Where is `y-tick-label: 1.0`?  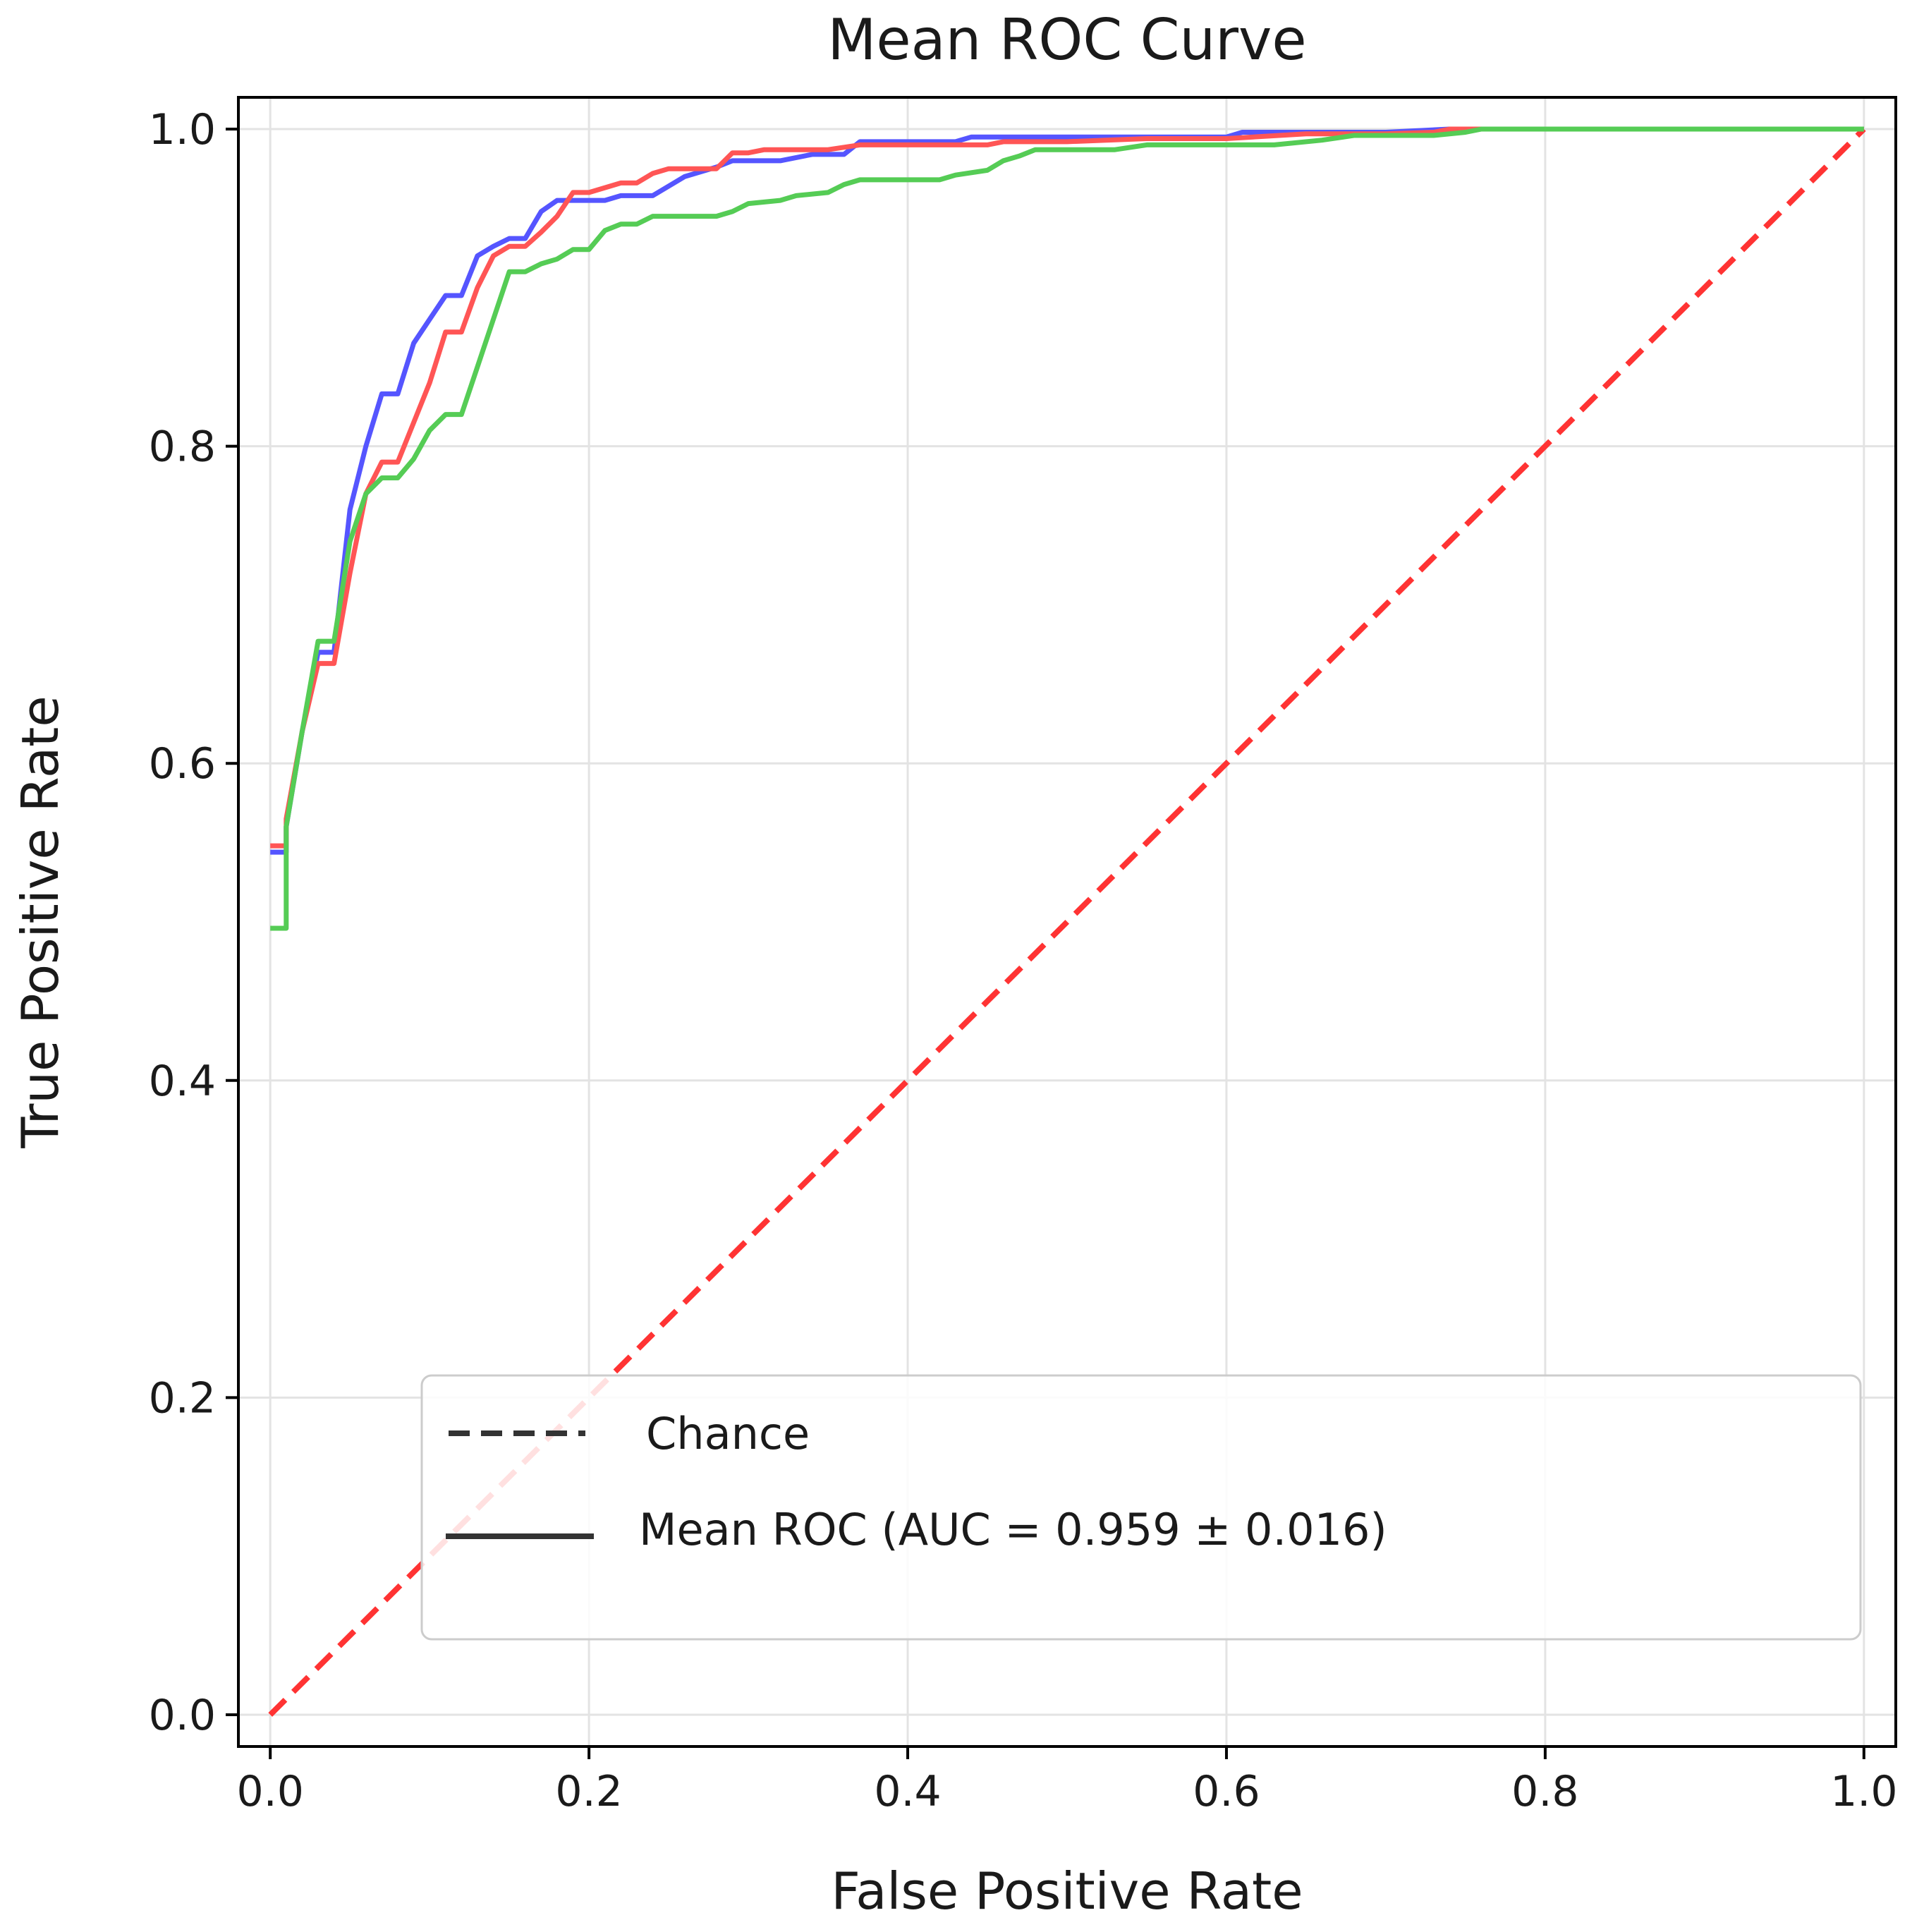
y-tick-label: 1.0 is located at coordinates (182, 129).